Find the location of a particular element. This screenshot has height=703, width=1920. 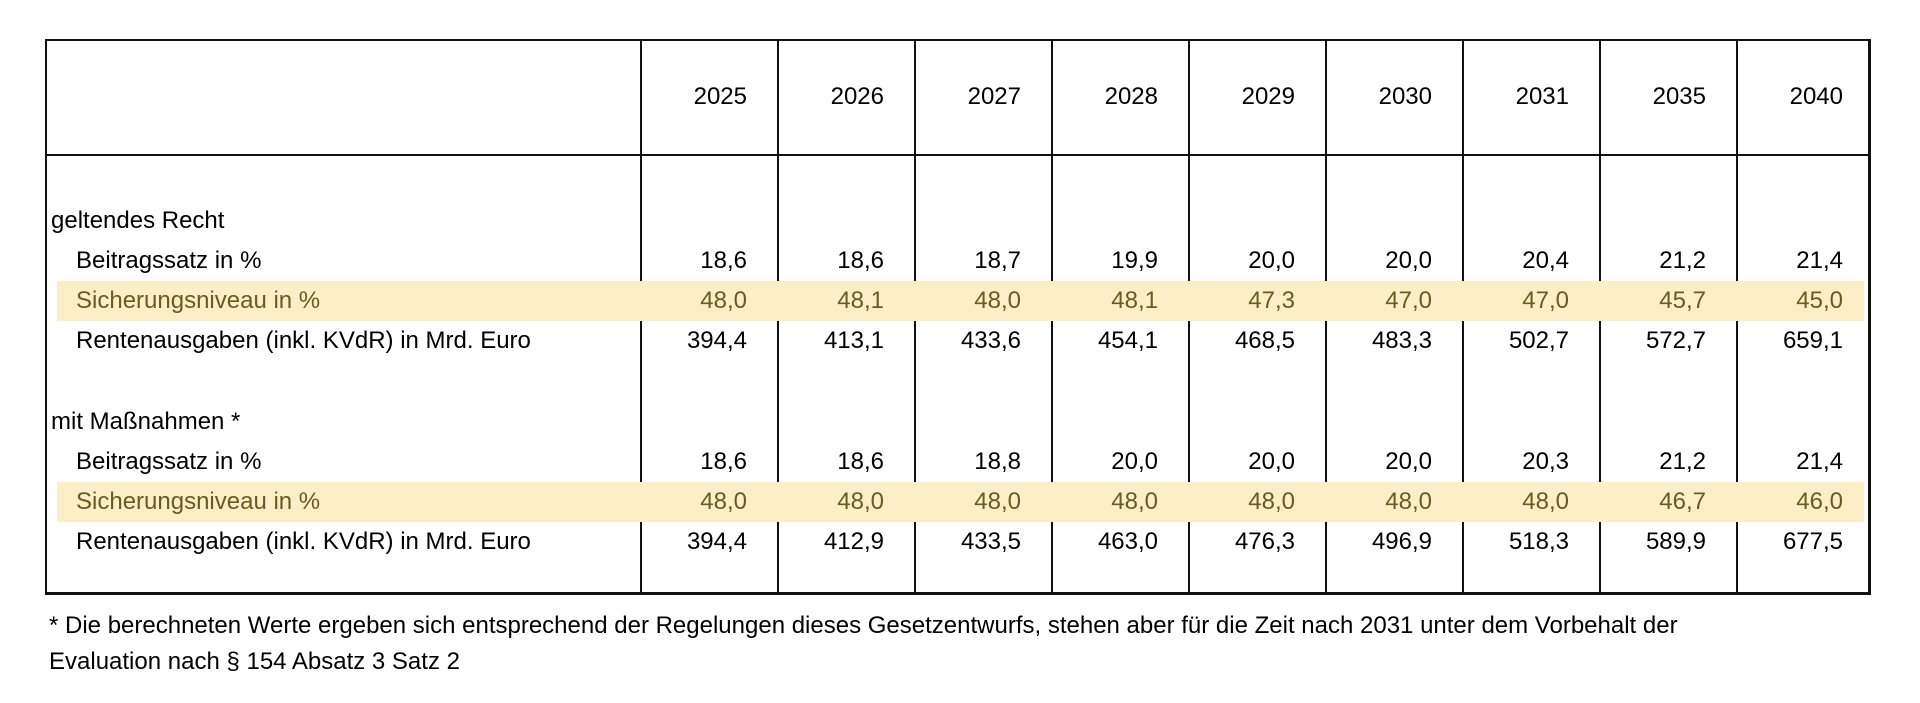

section-title: geltendes Recht is located at coordinates (138, 220).